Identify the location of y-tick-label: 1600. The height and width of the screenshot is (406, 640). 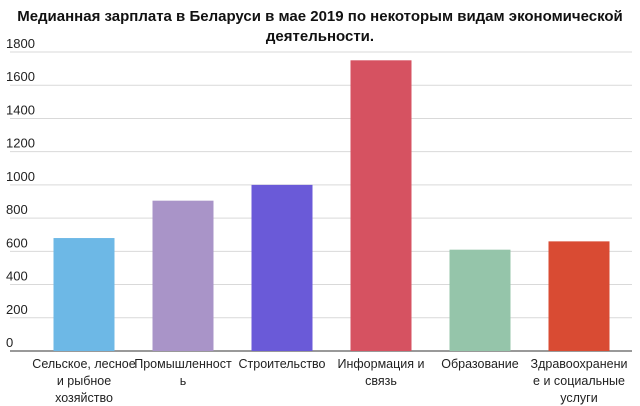
(20, 76).